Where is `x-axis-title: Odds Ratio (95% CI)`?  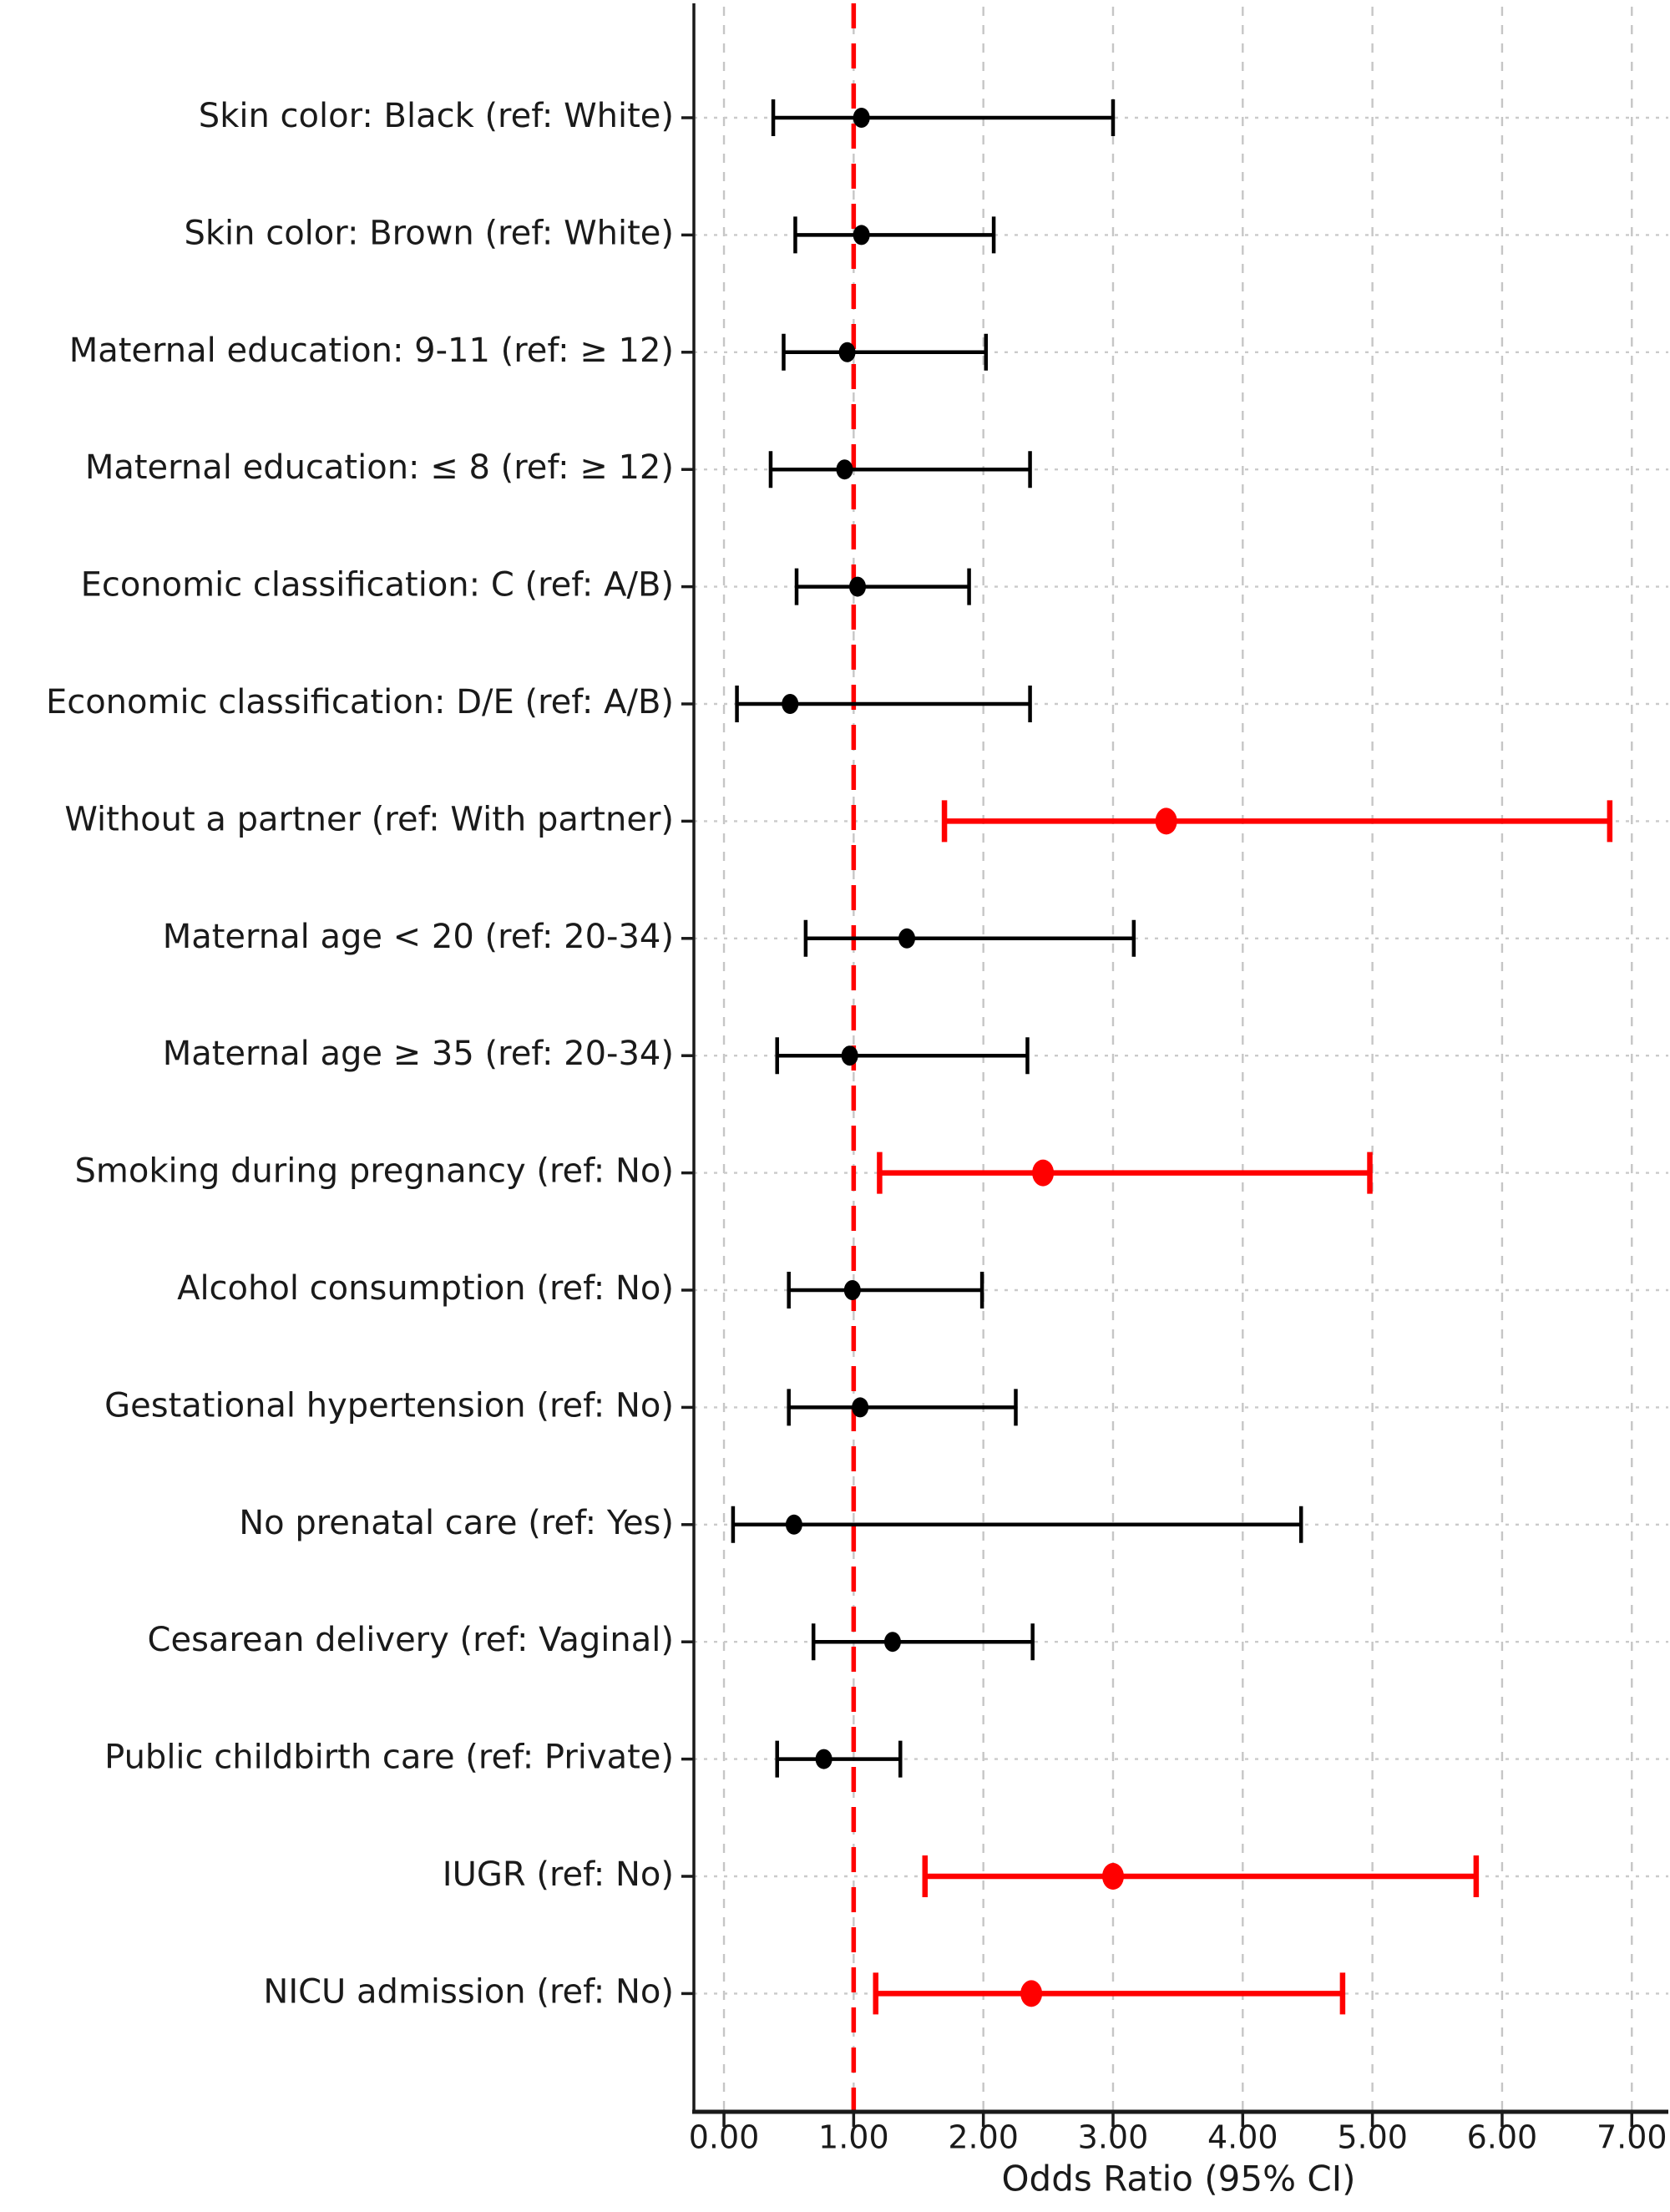
x-axis-title: Odds Ratio (95% CI) is located at coordinates (1179, 2179).